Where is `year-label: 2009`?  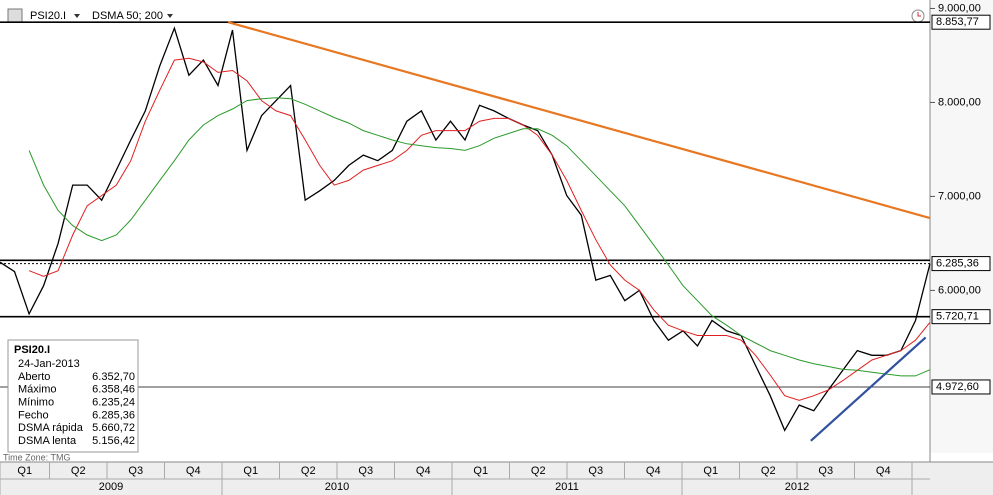 year-label: 2009 is located at coordinates (111, 487).